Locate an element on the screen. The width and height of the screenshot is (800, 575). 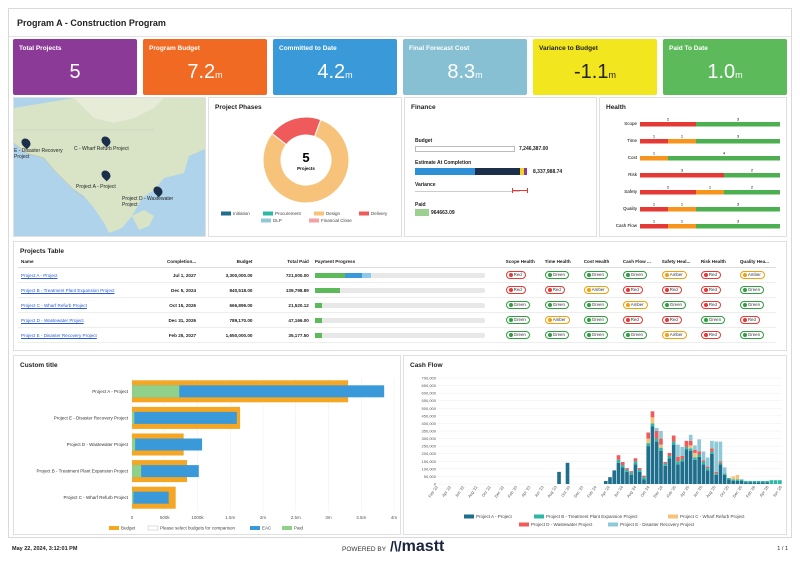
table-column-header: Name is located at coordinates (86, 262).